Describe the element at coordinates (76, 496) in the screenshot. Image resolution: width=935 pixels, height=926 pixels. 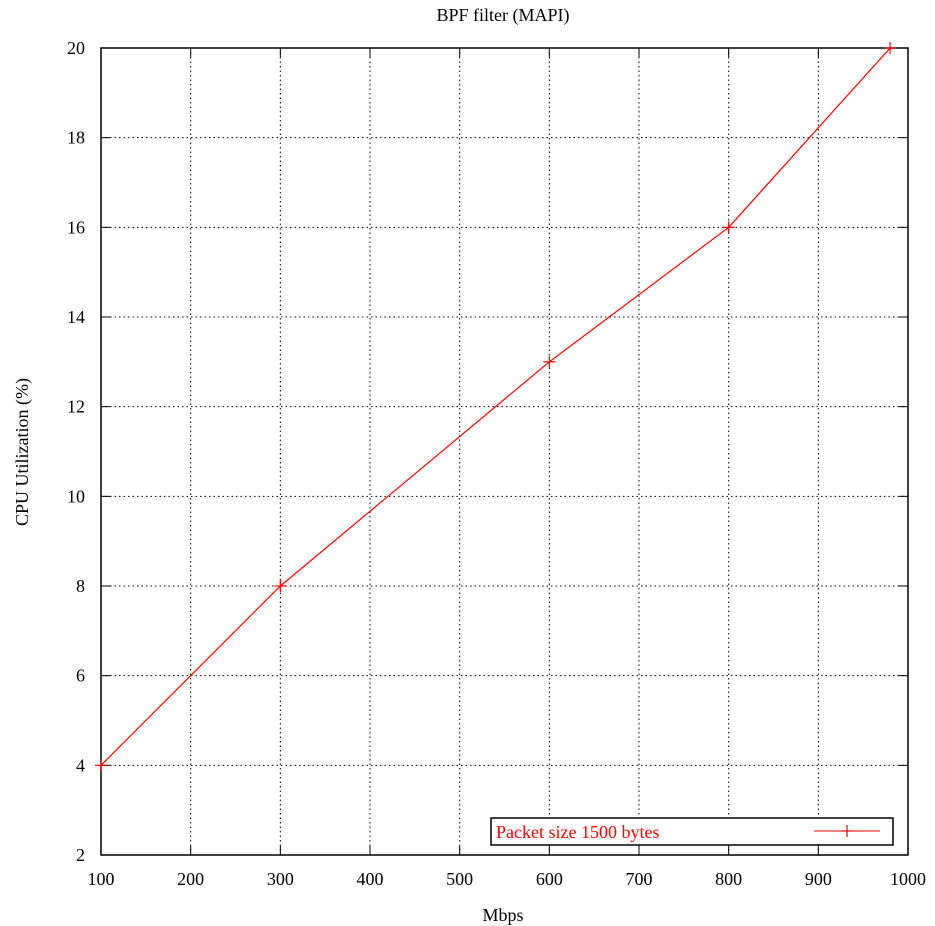
I see `y-tick-label: 10` at that location.